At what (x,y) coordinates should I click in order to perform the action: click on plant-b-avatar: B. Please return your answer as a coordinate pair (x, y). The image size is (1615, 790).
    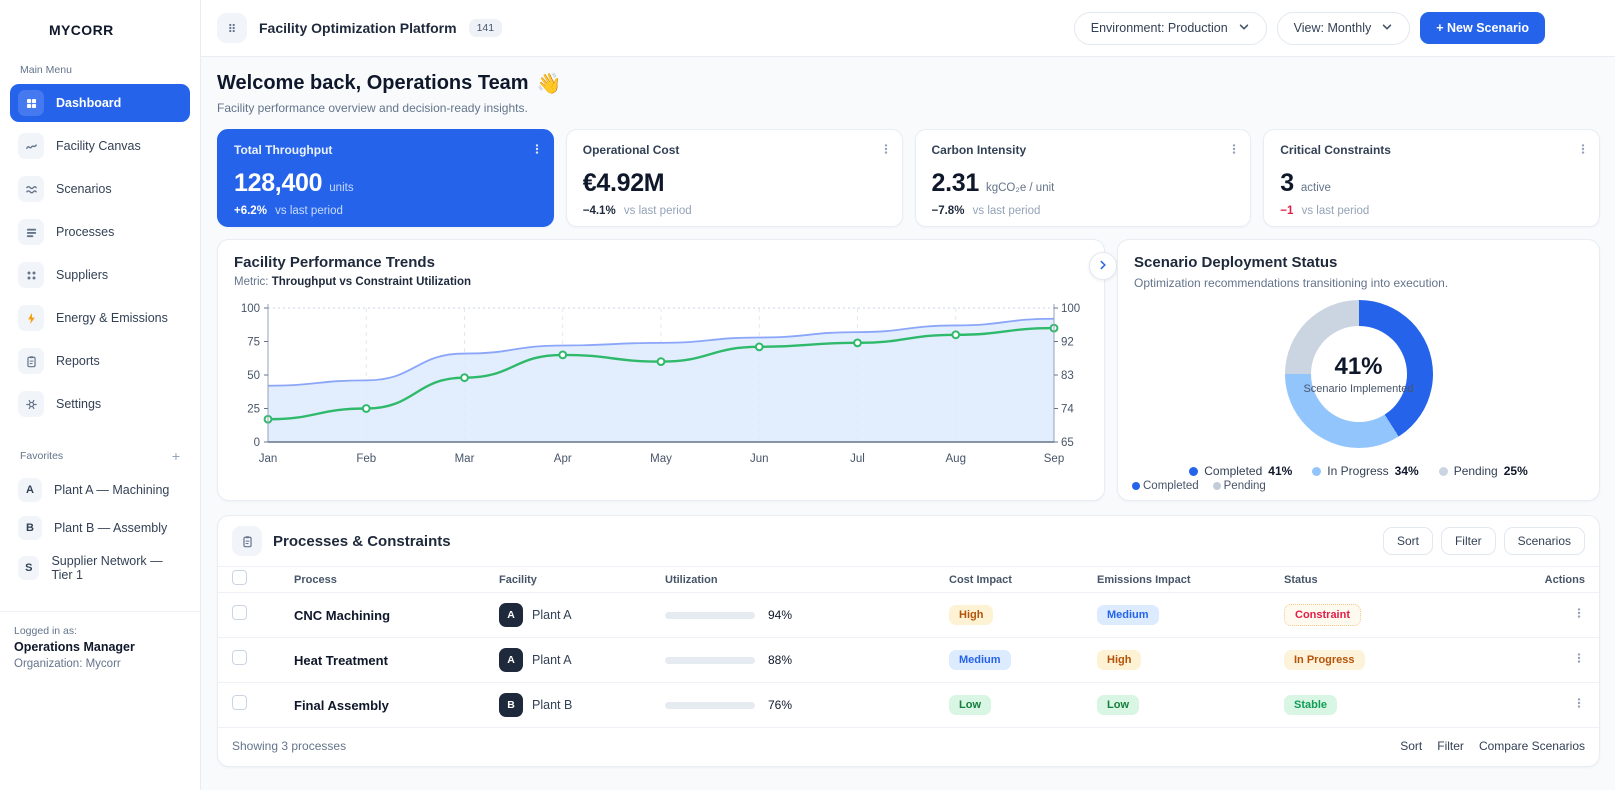
    Looking at the image, I should click on (30, 528).